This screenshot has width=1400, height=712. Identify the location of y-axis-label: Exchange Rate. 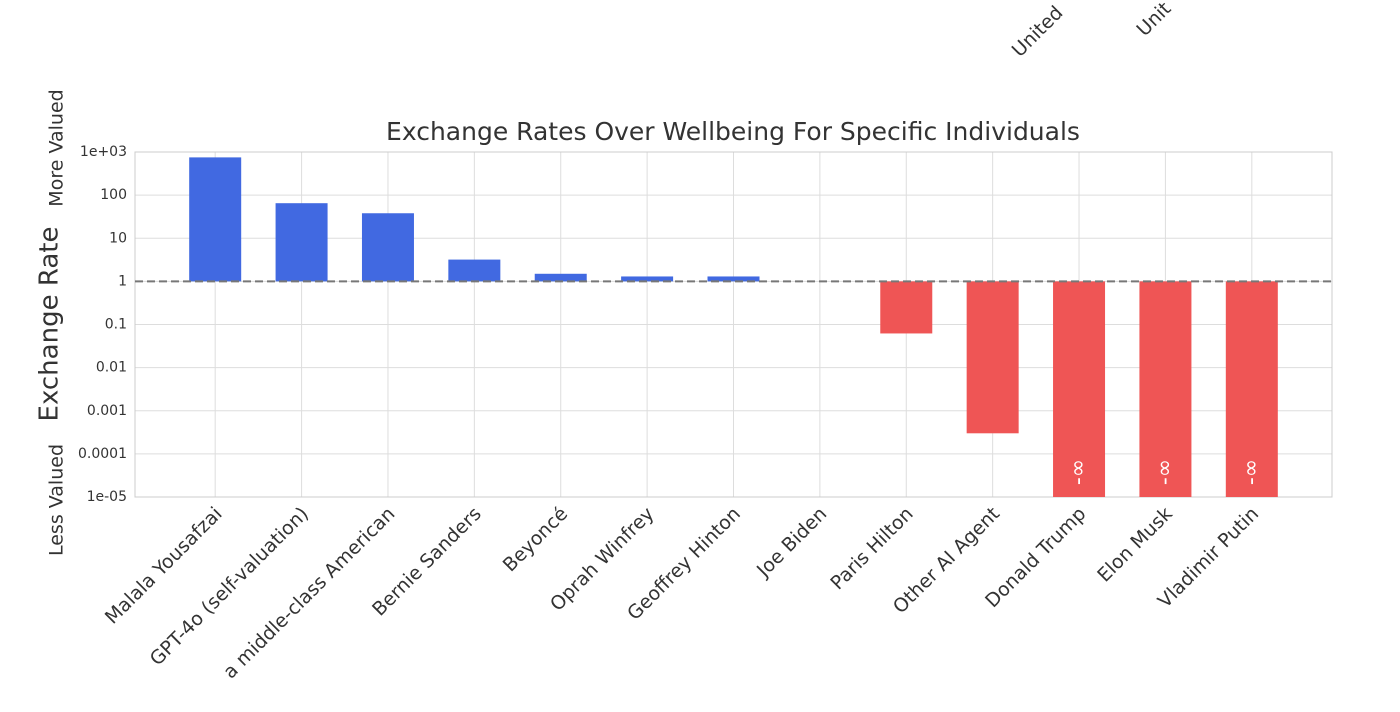
(50, 324).